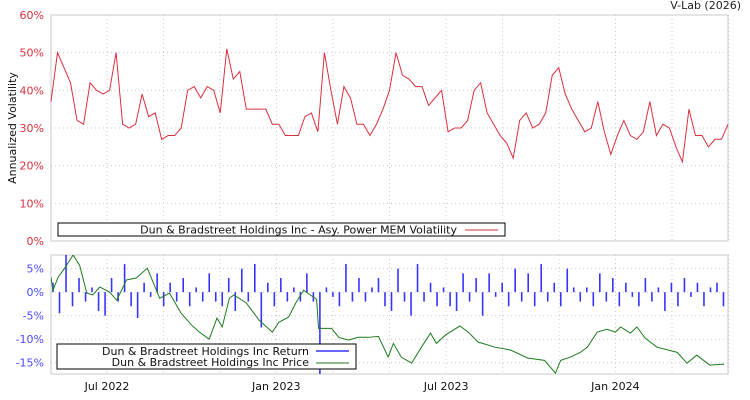 The width and height of the screenshot is (750, 400). I want to click on y-tick-label: 10%, so click(32, 203).